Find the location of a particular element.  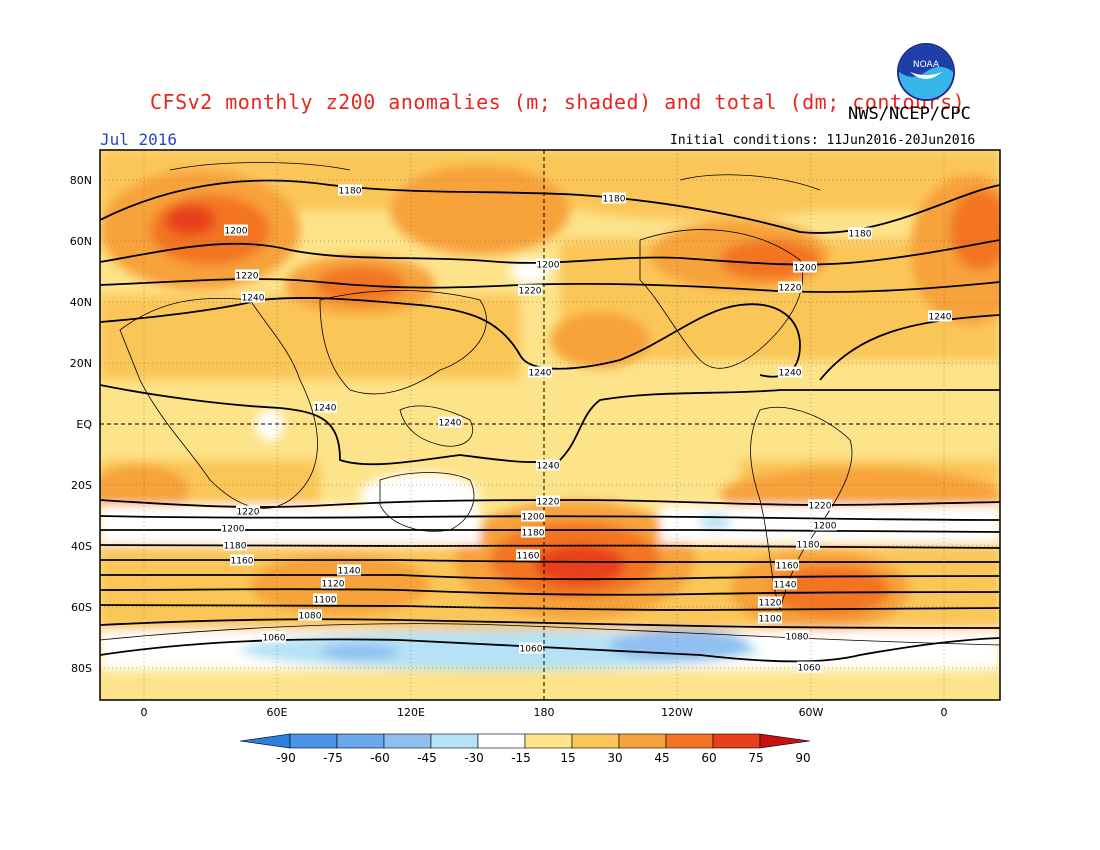

y-tick-eq: EQ is located at coordinates (84, 424).